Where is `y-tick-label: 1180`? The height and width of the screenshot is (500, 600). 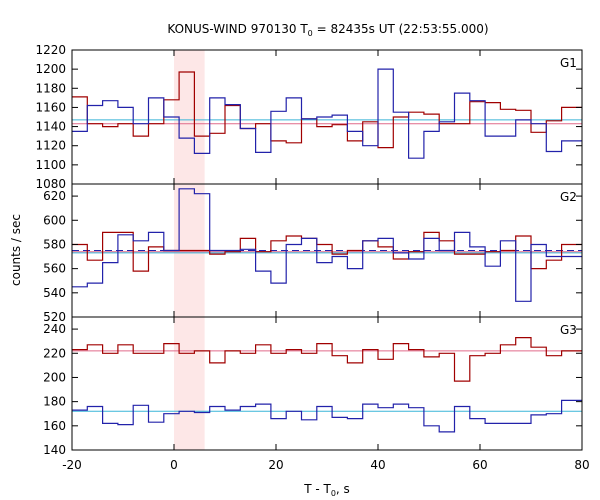
y-tick-label: 1180 is located at coordinates (50, 88).